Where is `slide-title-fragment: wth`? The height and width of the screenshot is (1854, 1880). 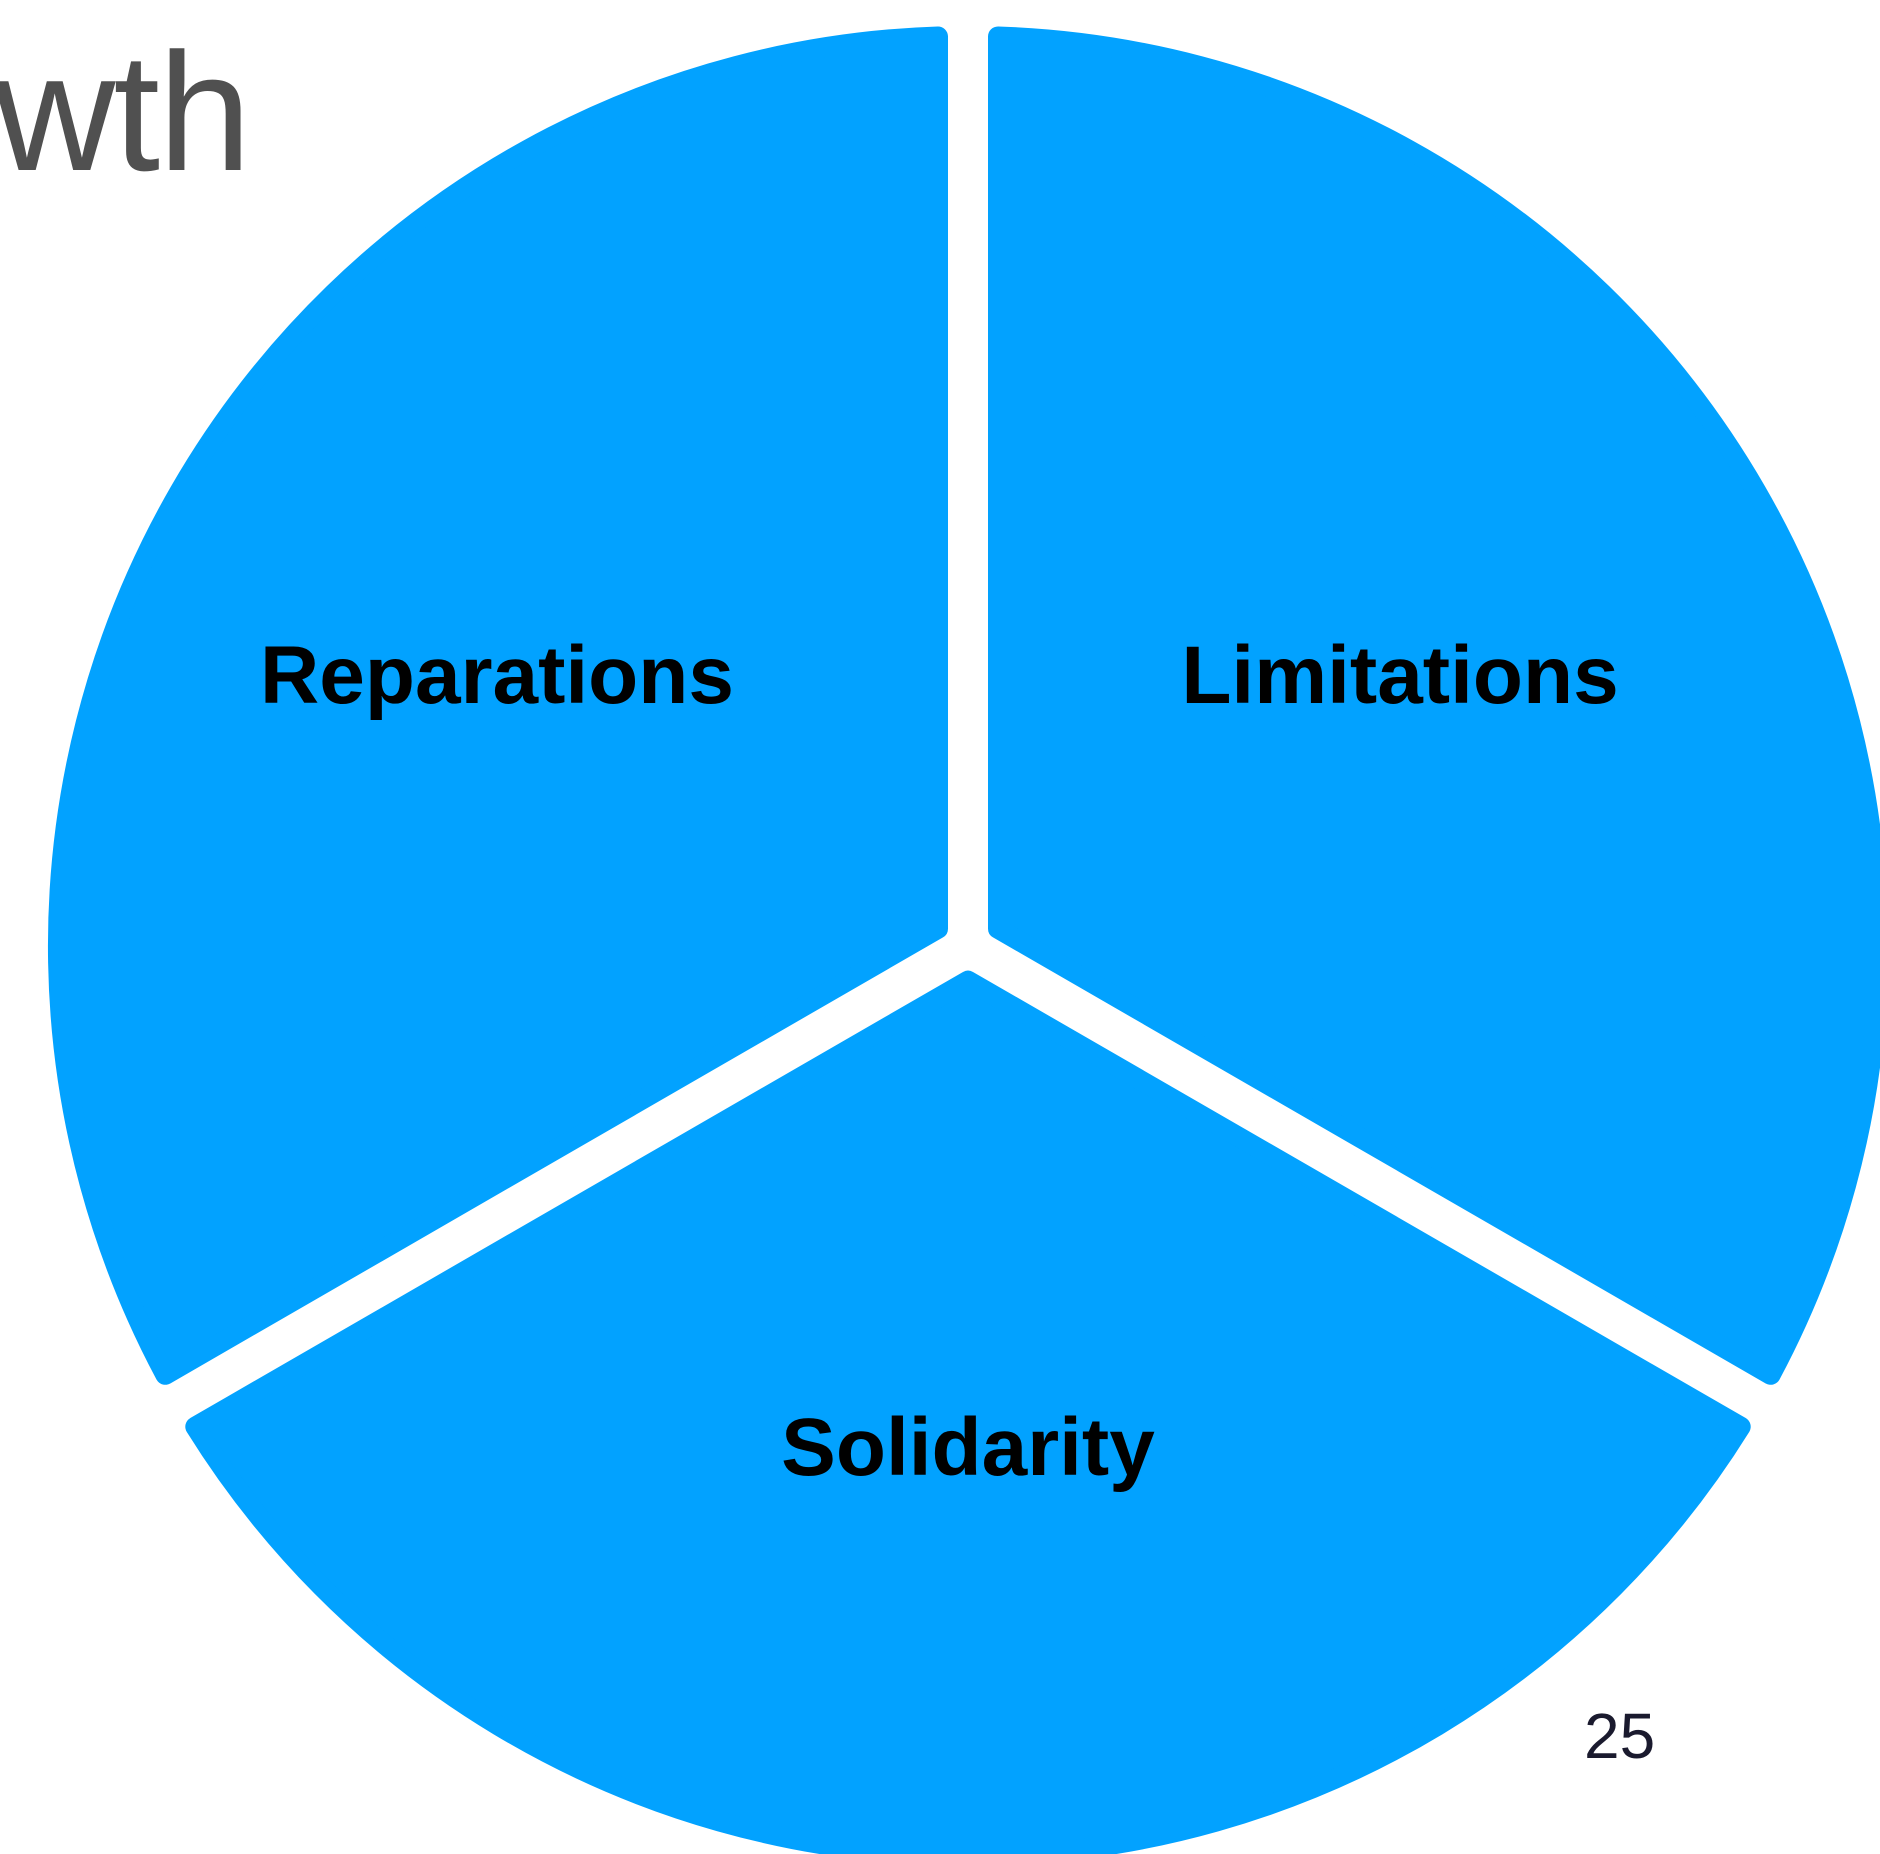 slide-title-fragment: wth is located at coordinates (125, 112).